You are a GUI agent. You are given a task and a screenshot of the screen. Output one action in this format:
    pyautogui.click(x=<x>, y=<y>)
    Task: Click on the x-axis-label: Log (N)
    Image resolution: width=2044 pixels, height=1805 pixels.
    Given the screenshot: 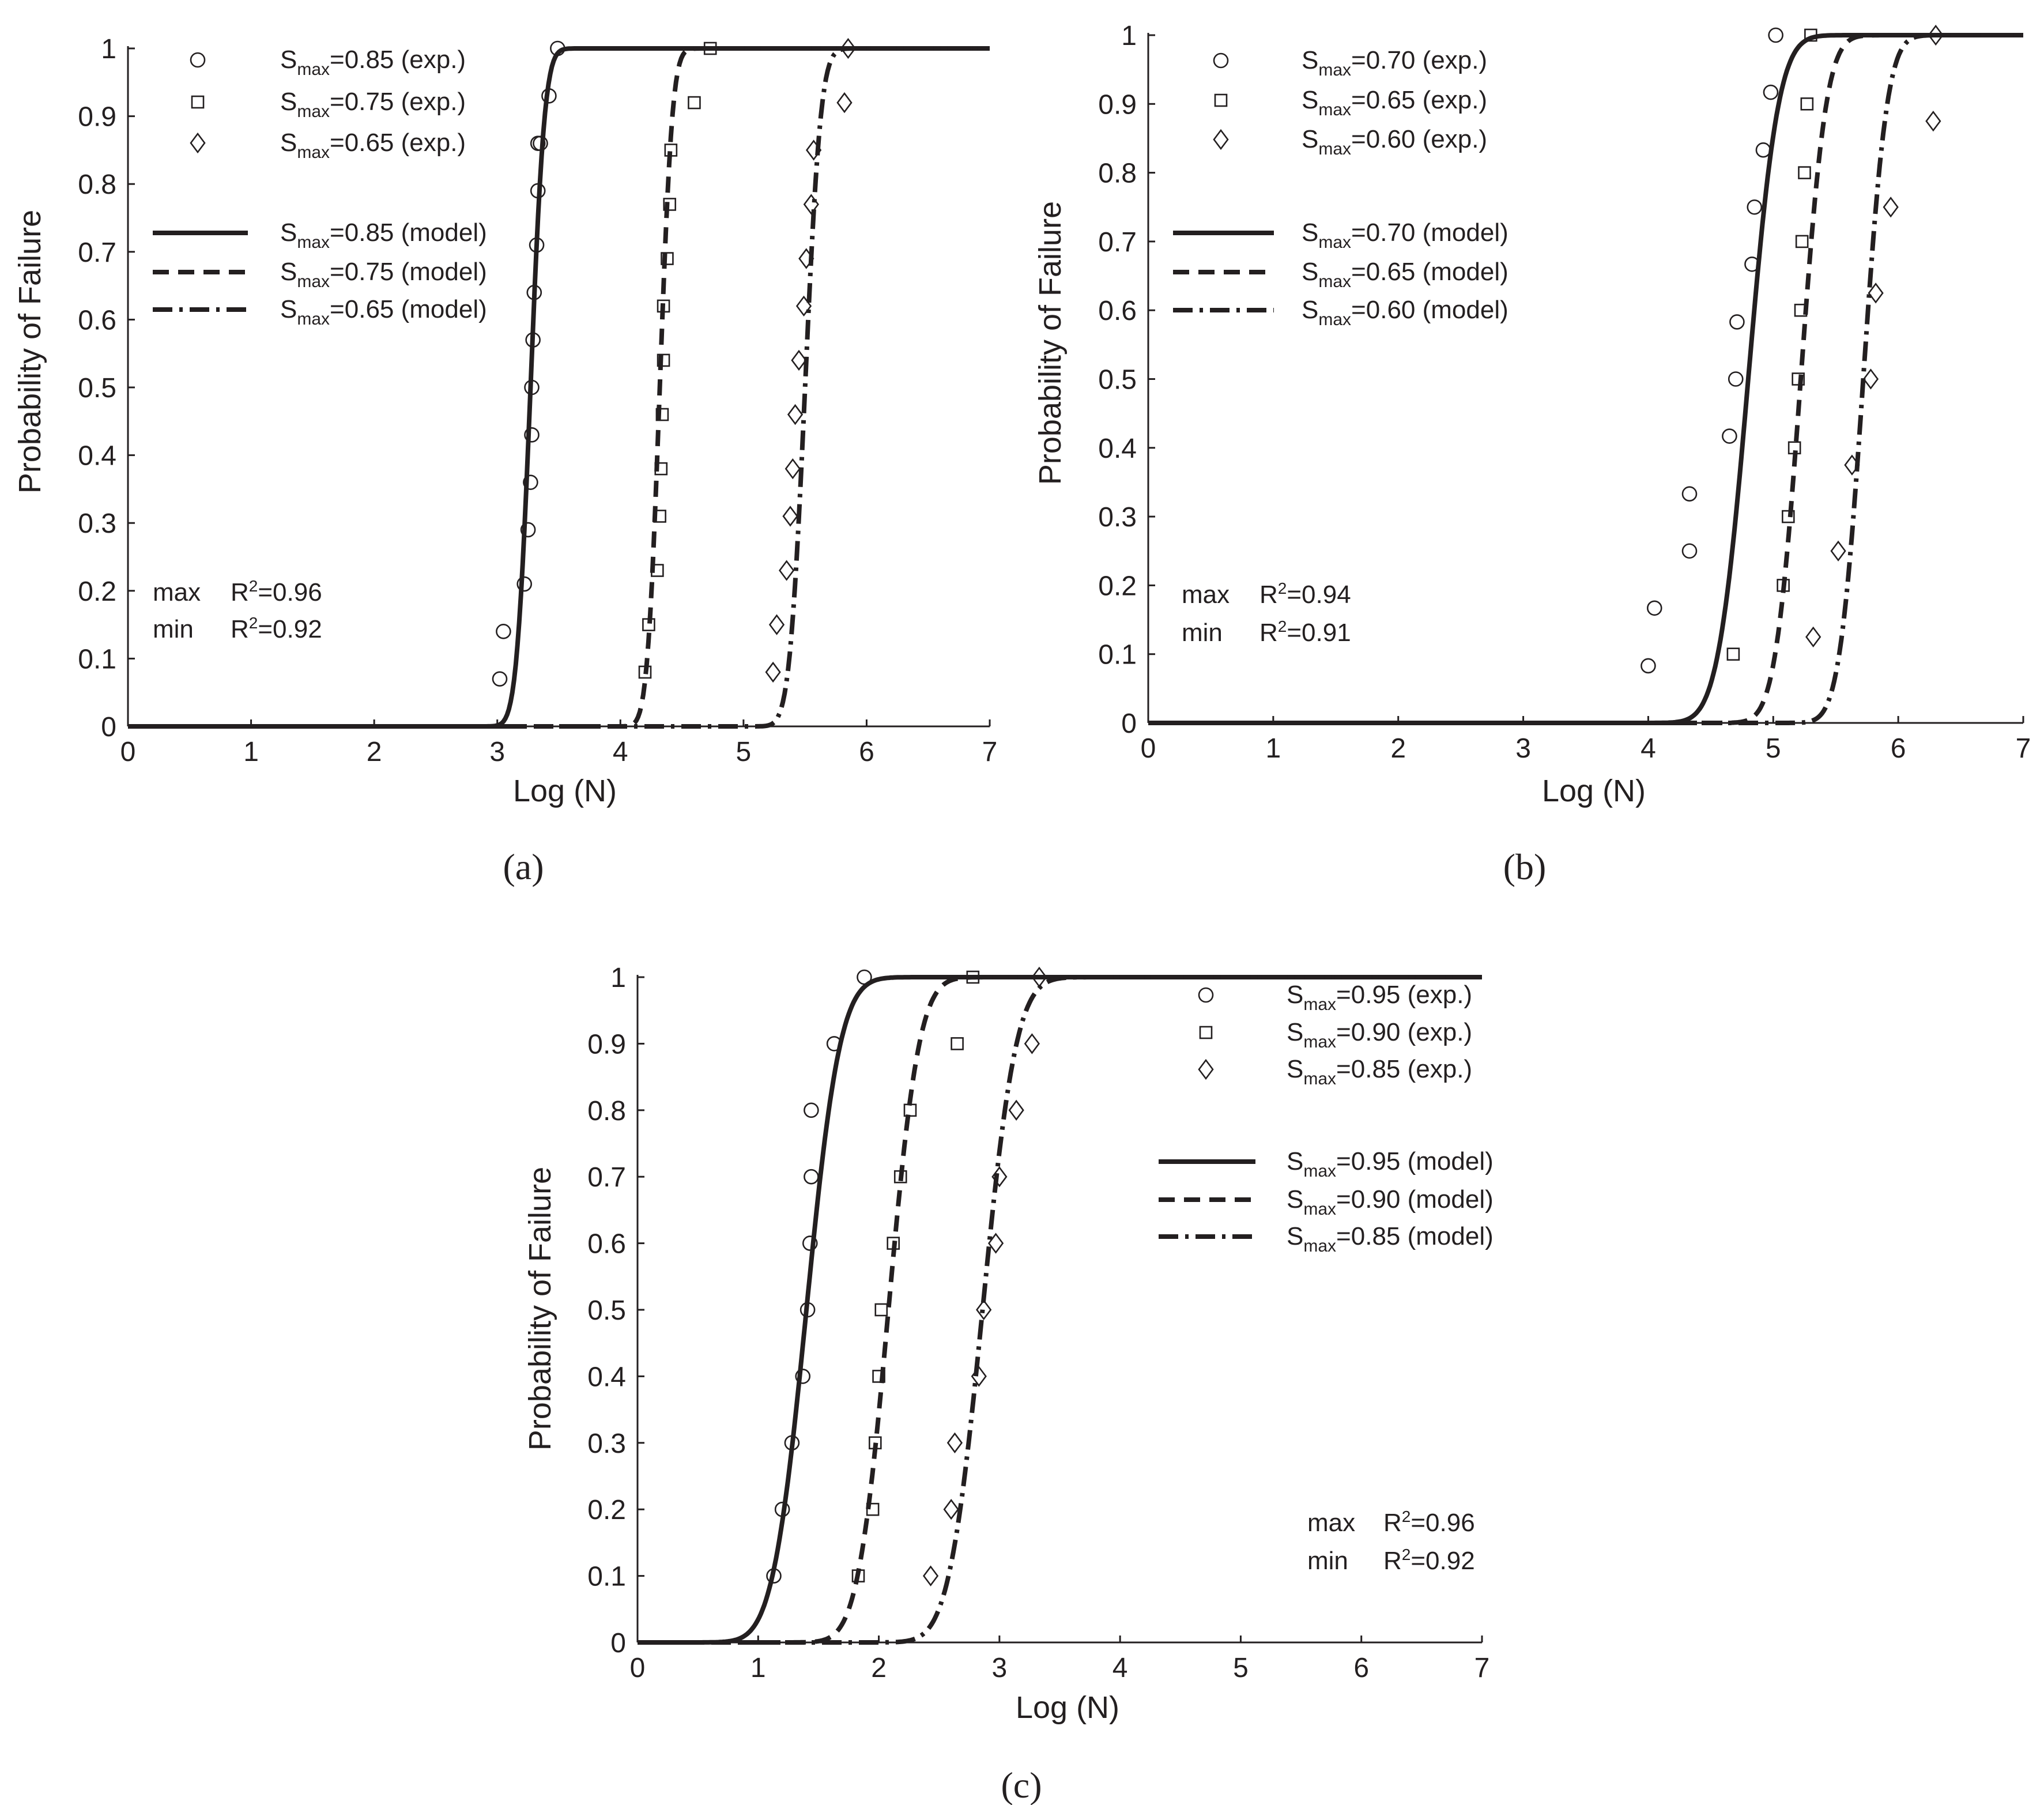 What is the action you would take?
    pyautogui.click(x=1594, y=791)
    